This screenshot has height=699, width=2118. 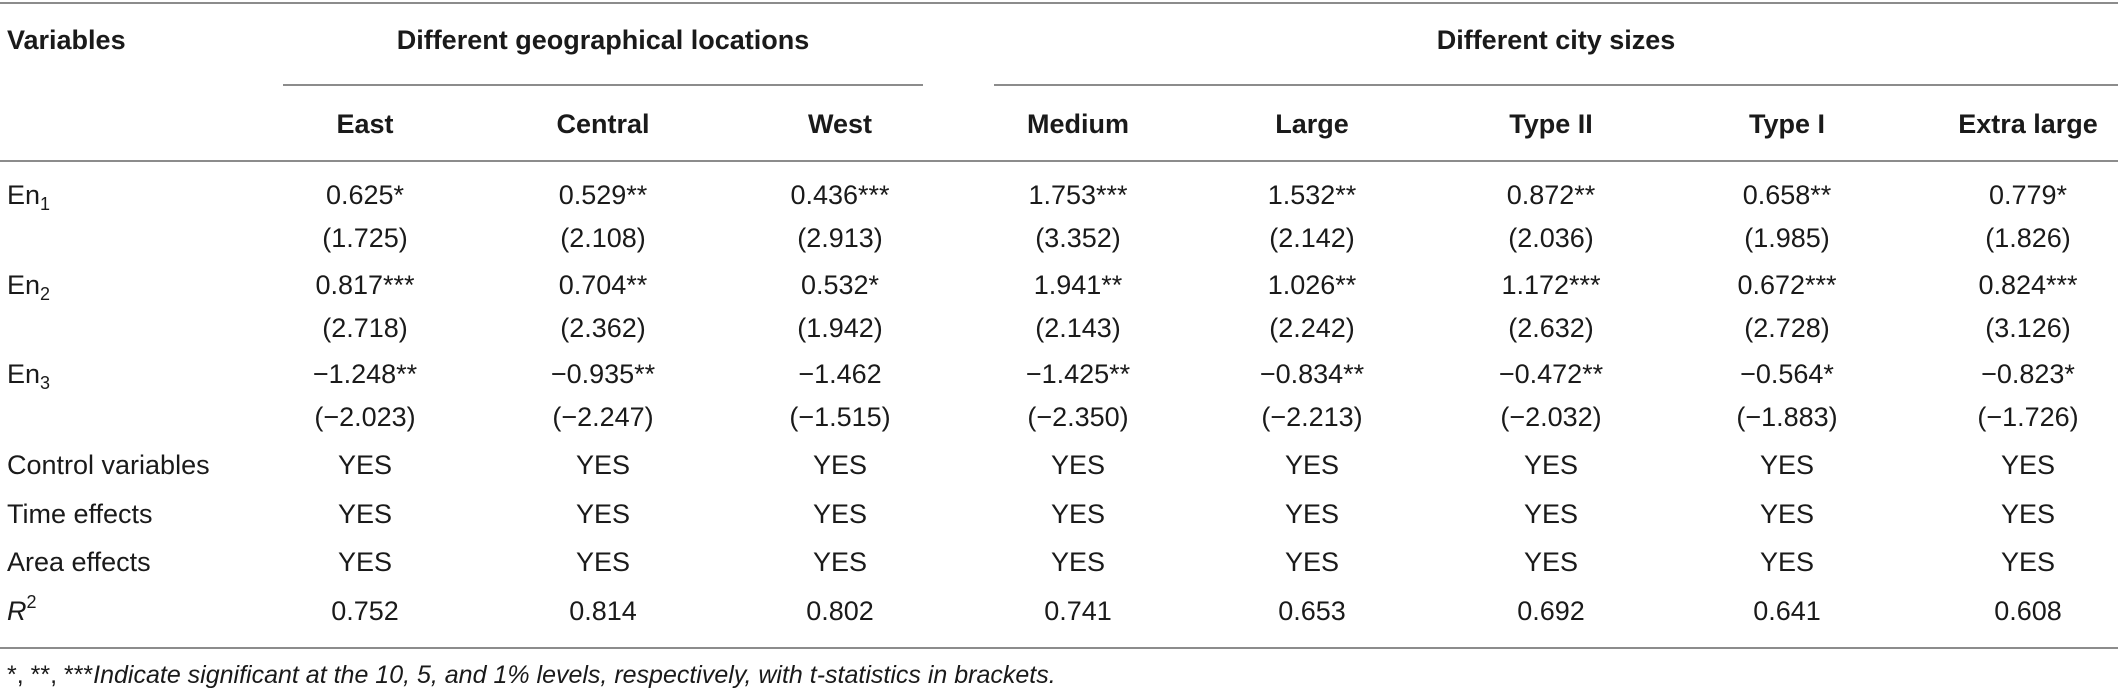 What do you see at coordinates (2028, 395) in the screenshot?
I see `table-cell: −0.823* (−1.726)` at bounding box center [2028, 395].